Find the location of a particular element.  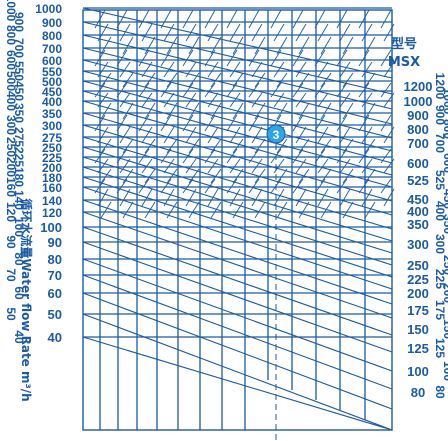

model-rotated-label: 800 is located at coordinates (444, 129).